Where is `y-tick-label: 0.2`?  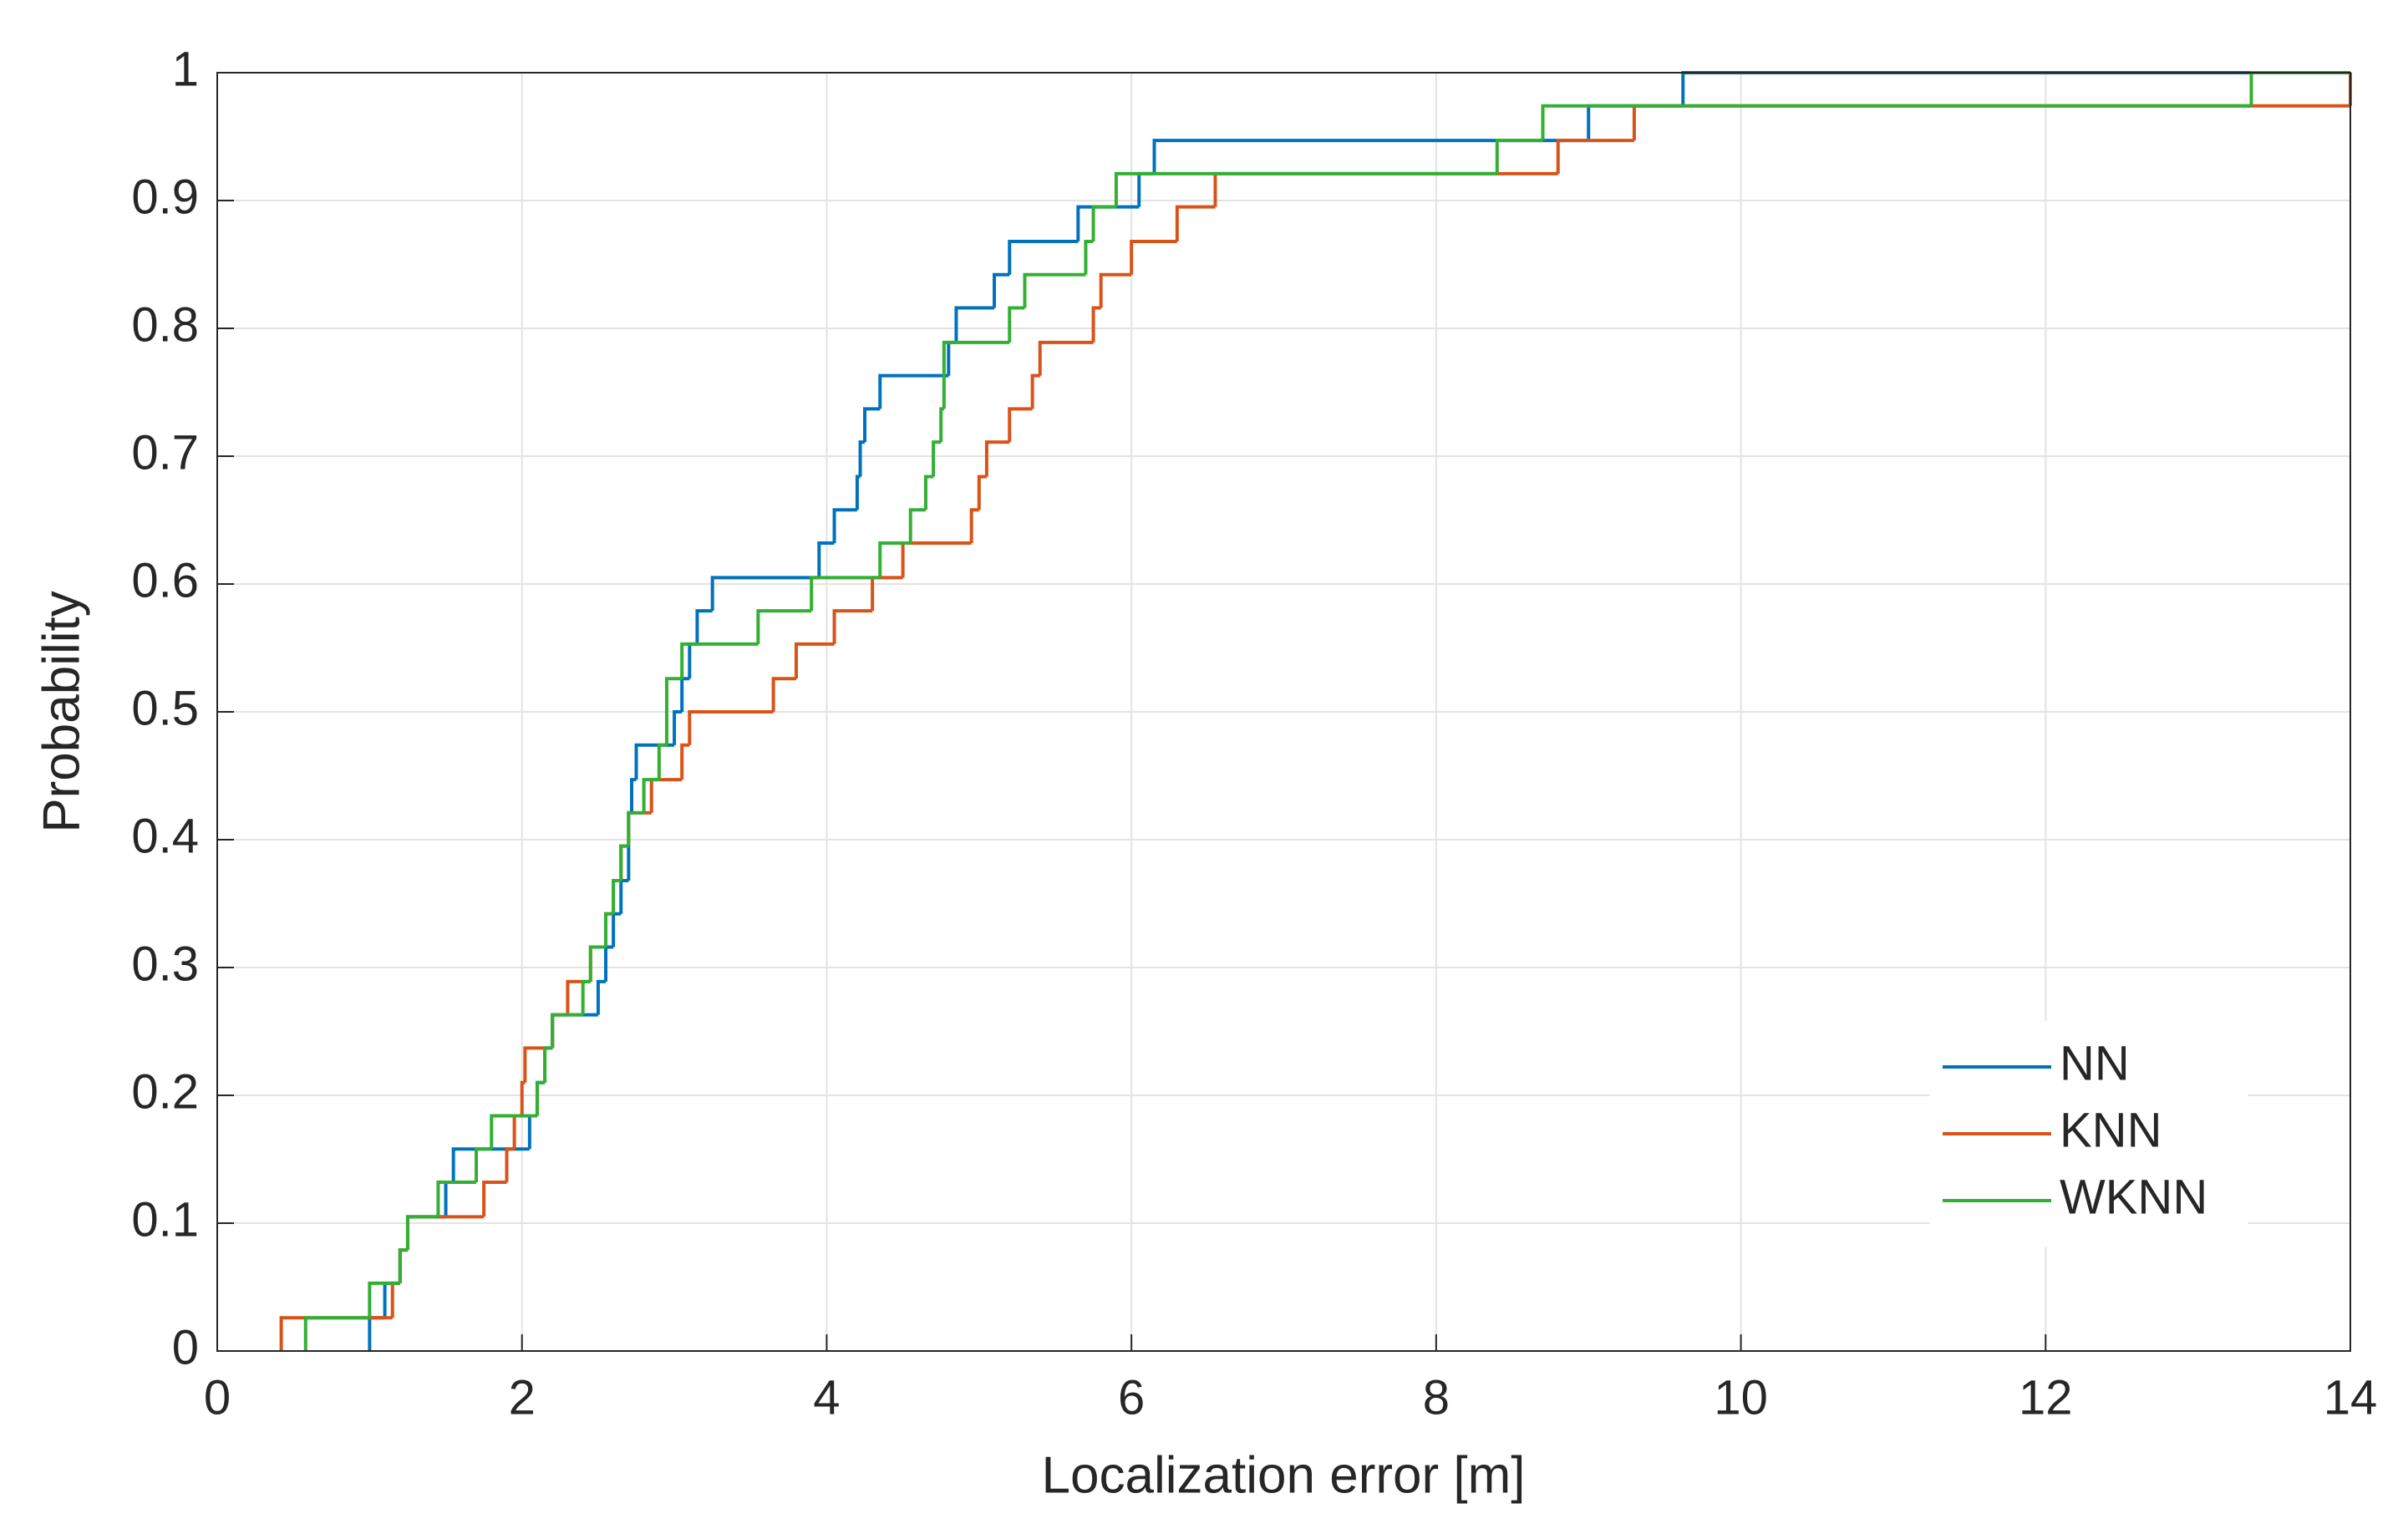
y-tick-label: 0.2 is located at coordinates (165, 1092).